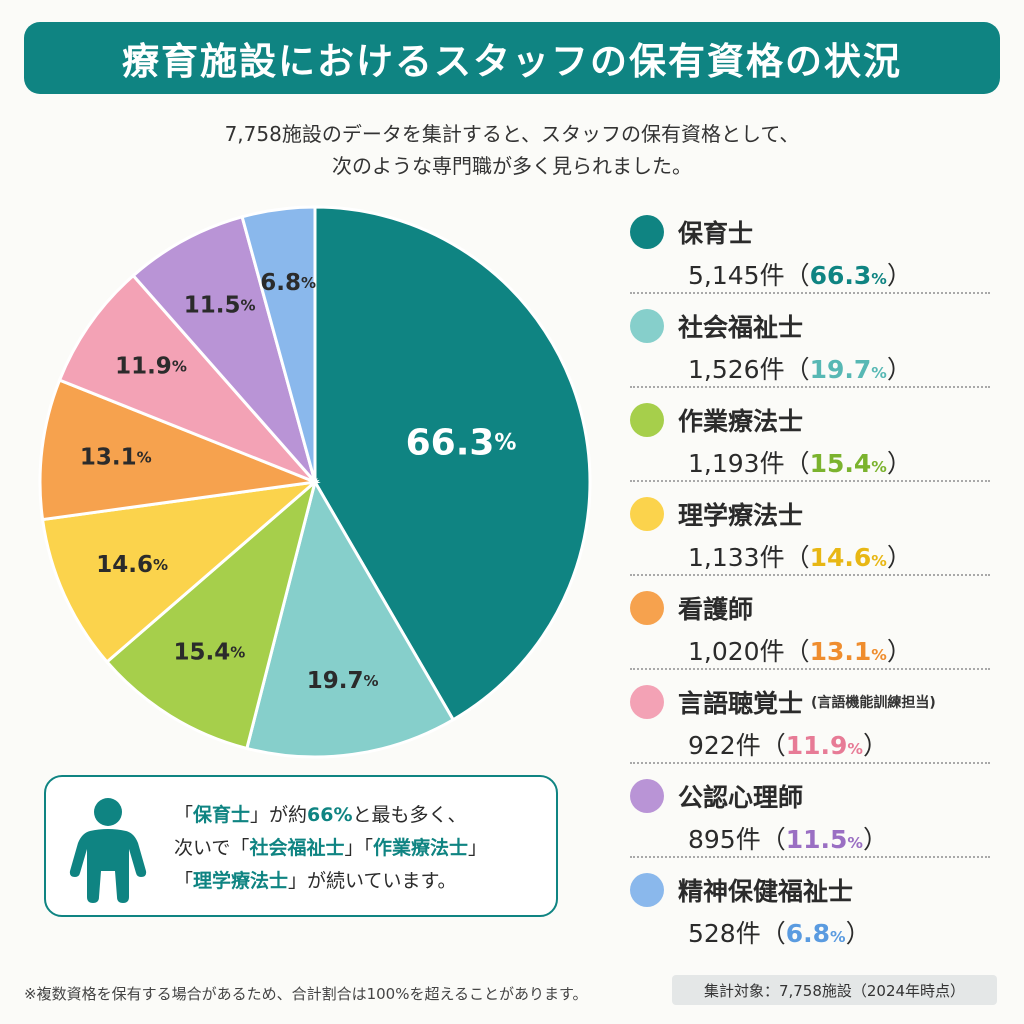 This screenshot has height=1024, width=1024. I want to click on slice-label-4: 14.6%, so click(132, 565).